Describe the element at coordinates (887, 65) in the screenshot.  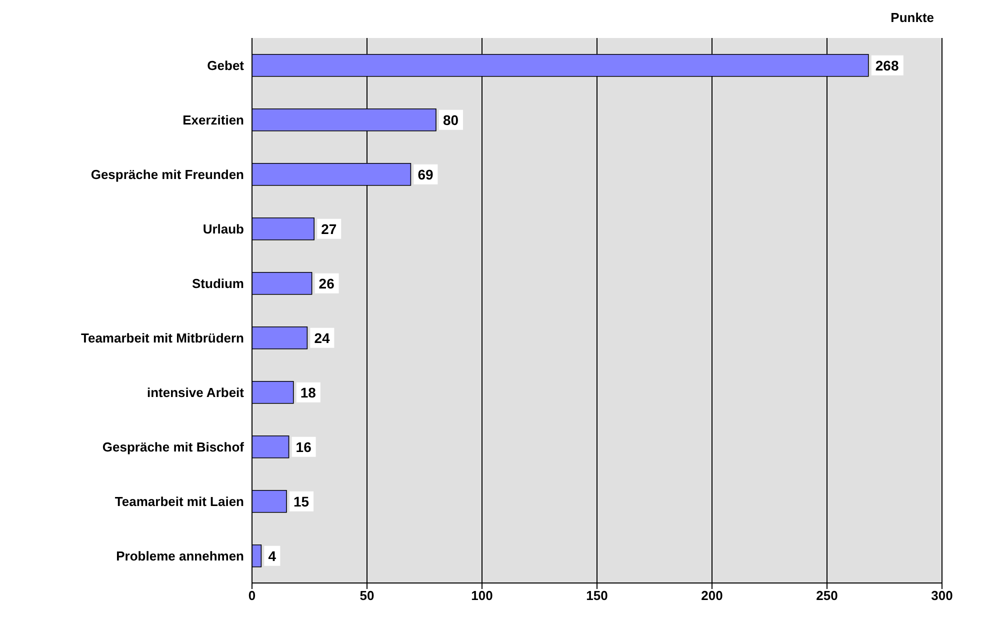
I see `data-label: 268` at that location.